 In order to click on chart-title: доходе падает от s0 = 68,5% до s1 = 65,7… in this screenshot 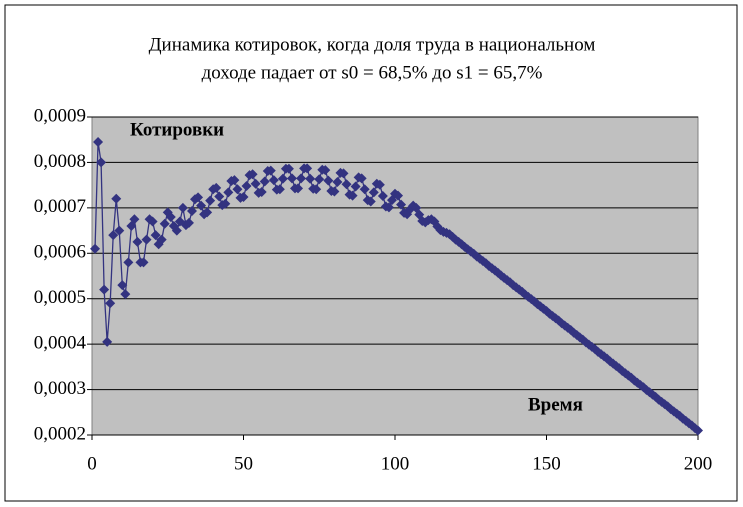, I will do `click(372, 72)`.